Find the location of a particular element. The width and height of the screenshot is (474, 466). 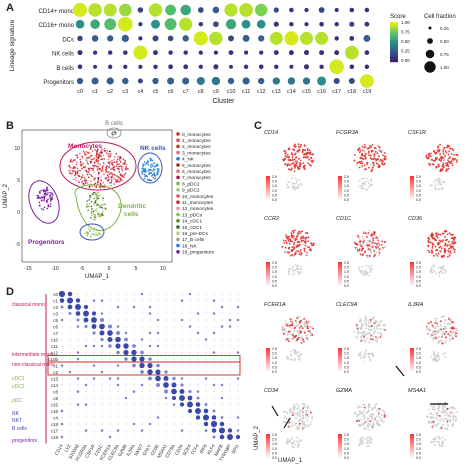

scale-tick: 1.0 is located at coordinates (346, 449).